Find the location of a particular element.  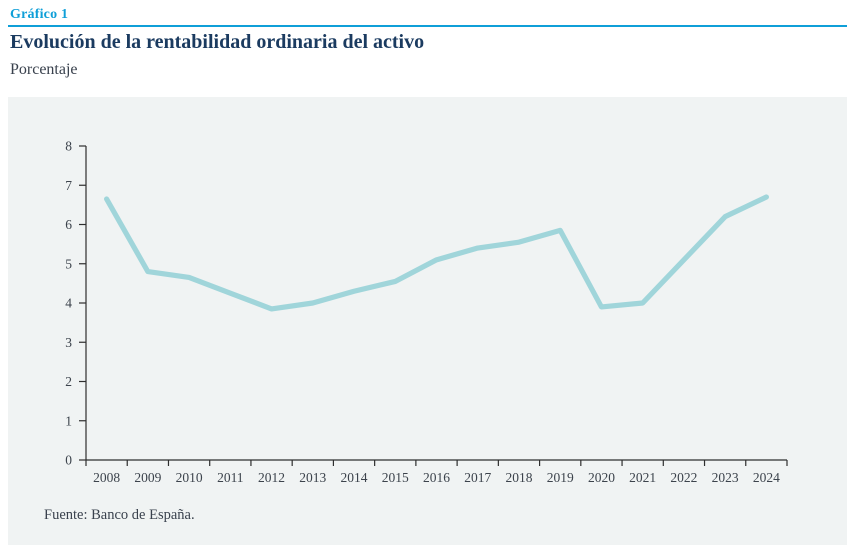

svg-text: 2022 is located at coordinates (683, 477).